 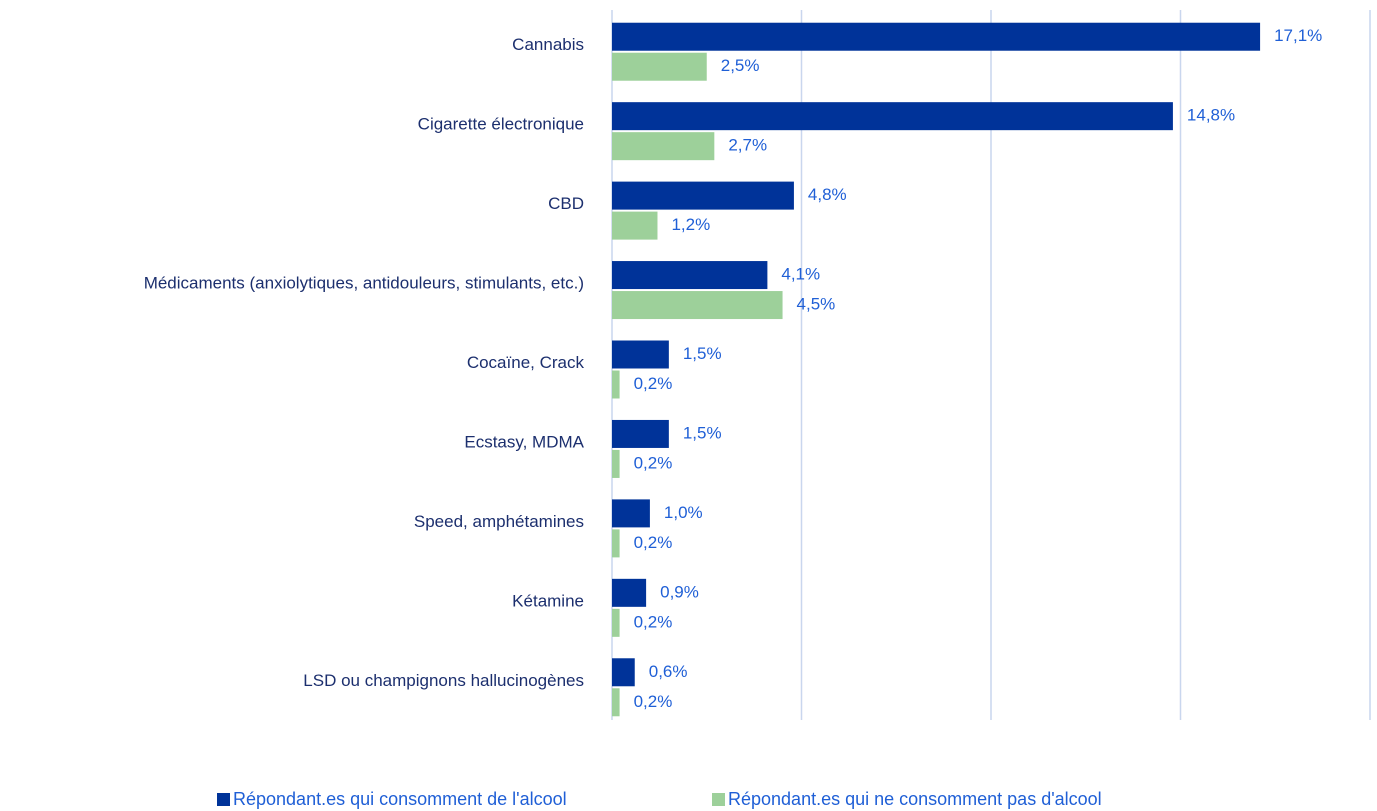 What do you see at coordinates (690, 224) in the screenshot?
I see `value-label: 1,2%` at bounding box center [690, 224].